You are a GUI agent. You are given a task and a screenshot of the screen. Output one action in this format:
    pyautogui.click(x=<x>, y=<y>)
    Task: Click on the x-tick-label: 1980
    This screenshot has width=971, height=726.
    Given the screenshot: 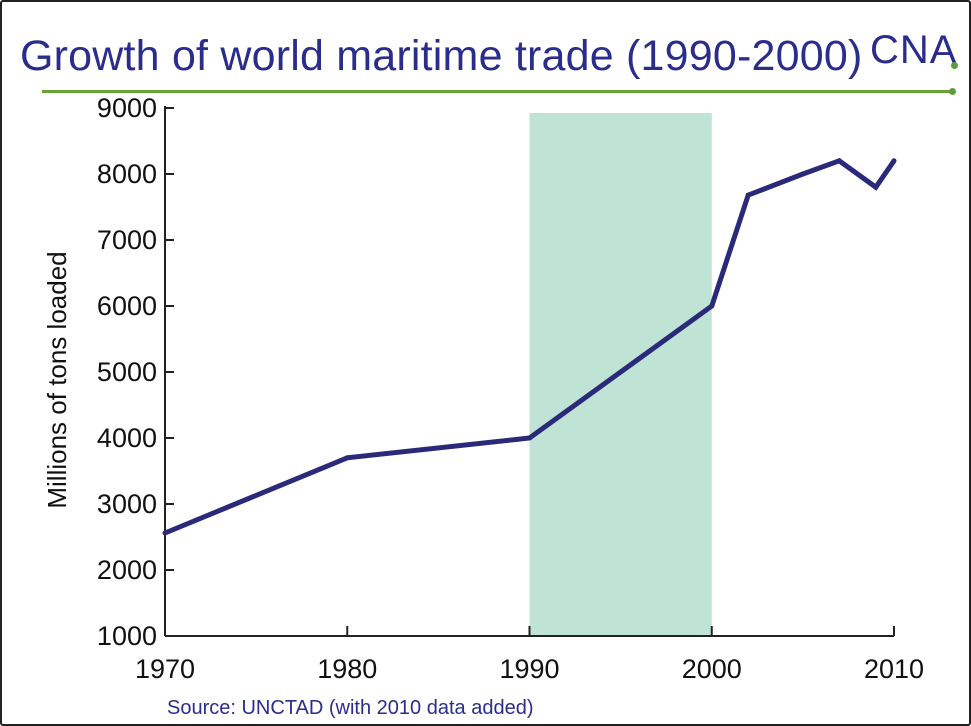 What is the action you would take?
    pyautogui.click(x=347, y=669)
    